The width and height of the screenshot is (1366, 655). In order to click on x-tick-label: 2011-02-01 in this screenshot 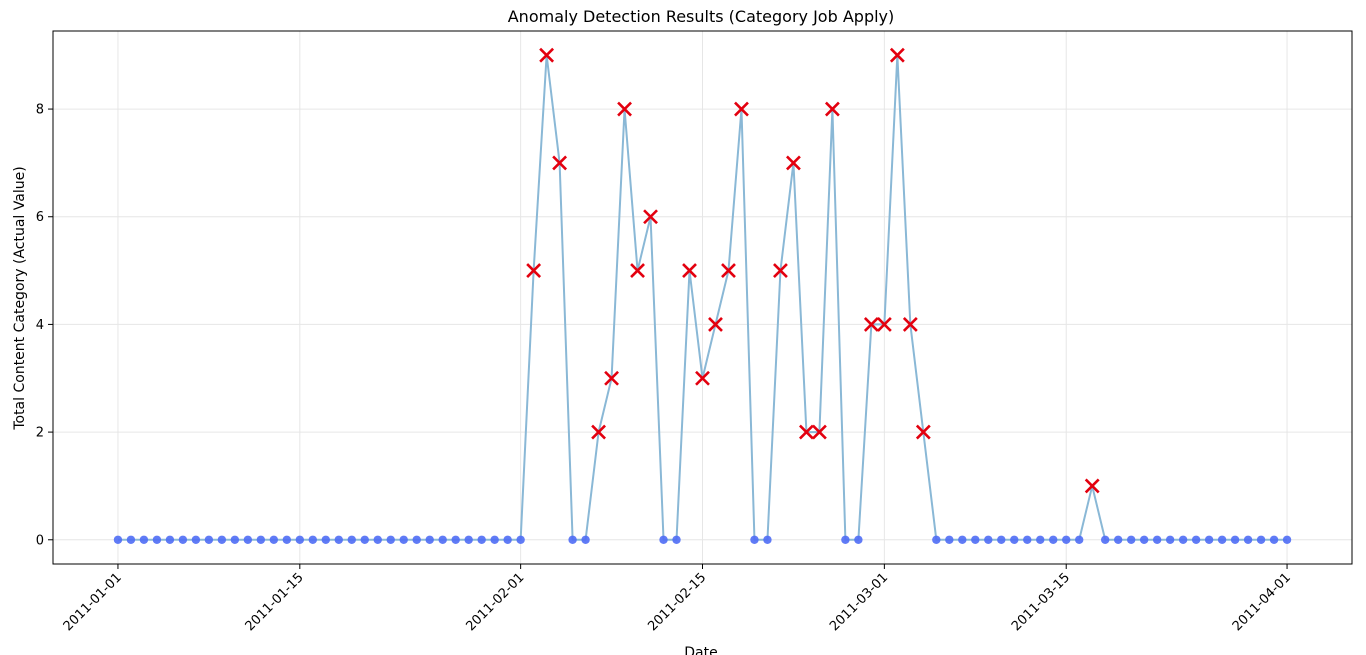, I will do `click(495, 602)`.